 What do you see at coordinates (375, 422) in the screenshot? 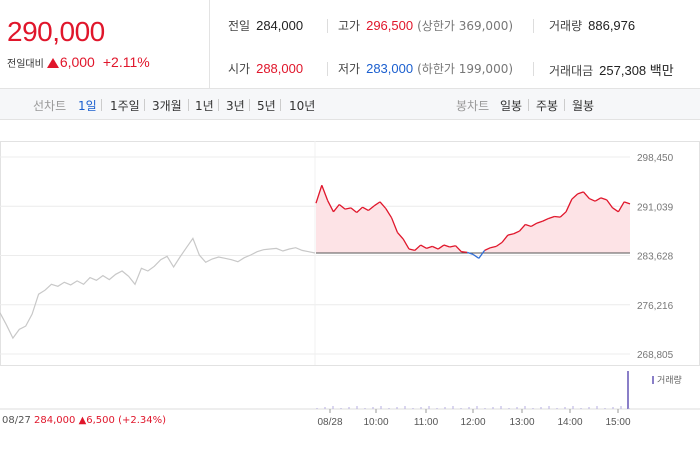
I see `x-tick-label: 10:00` at bounding box center [375, 422].